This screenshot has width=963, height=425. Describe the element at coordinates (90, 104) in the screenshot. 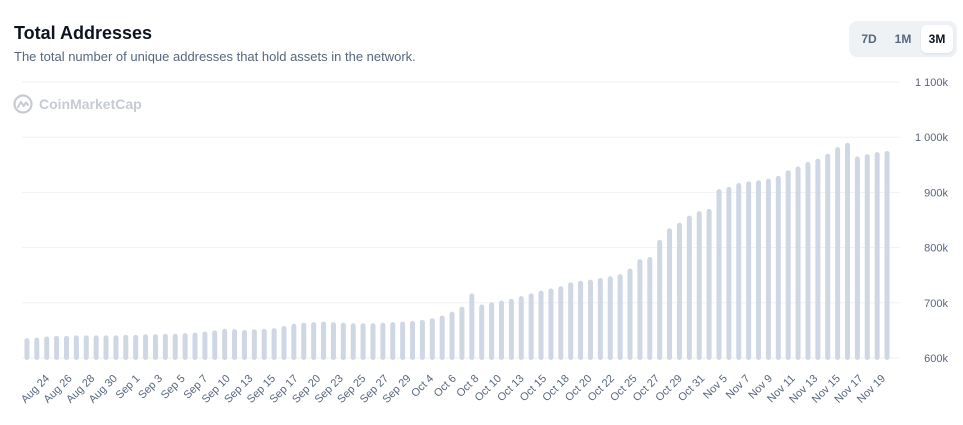

I see `watermark-text: CoinMarketCap` at that location.